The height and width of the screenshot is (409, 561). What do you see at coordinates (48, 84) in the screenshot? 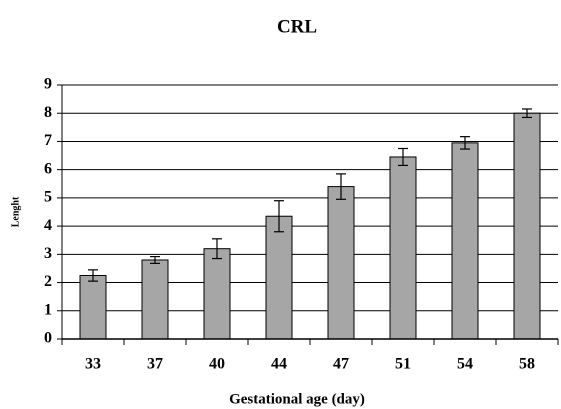
I see `y-tick-label: 9` at bounding box center [48, 84].